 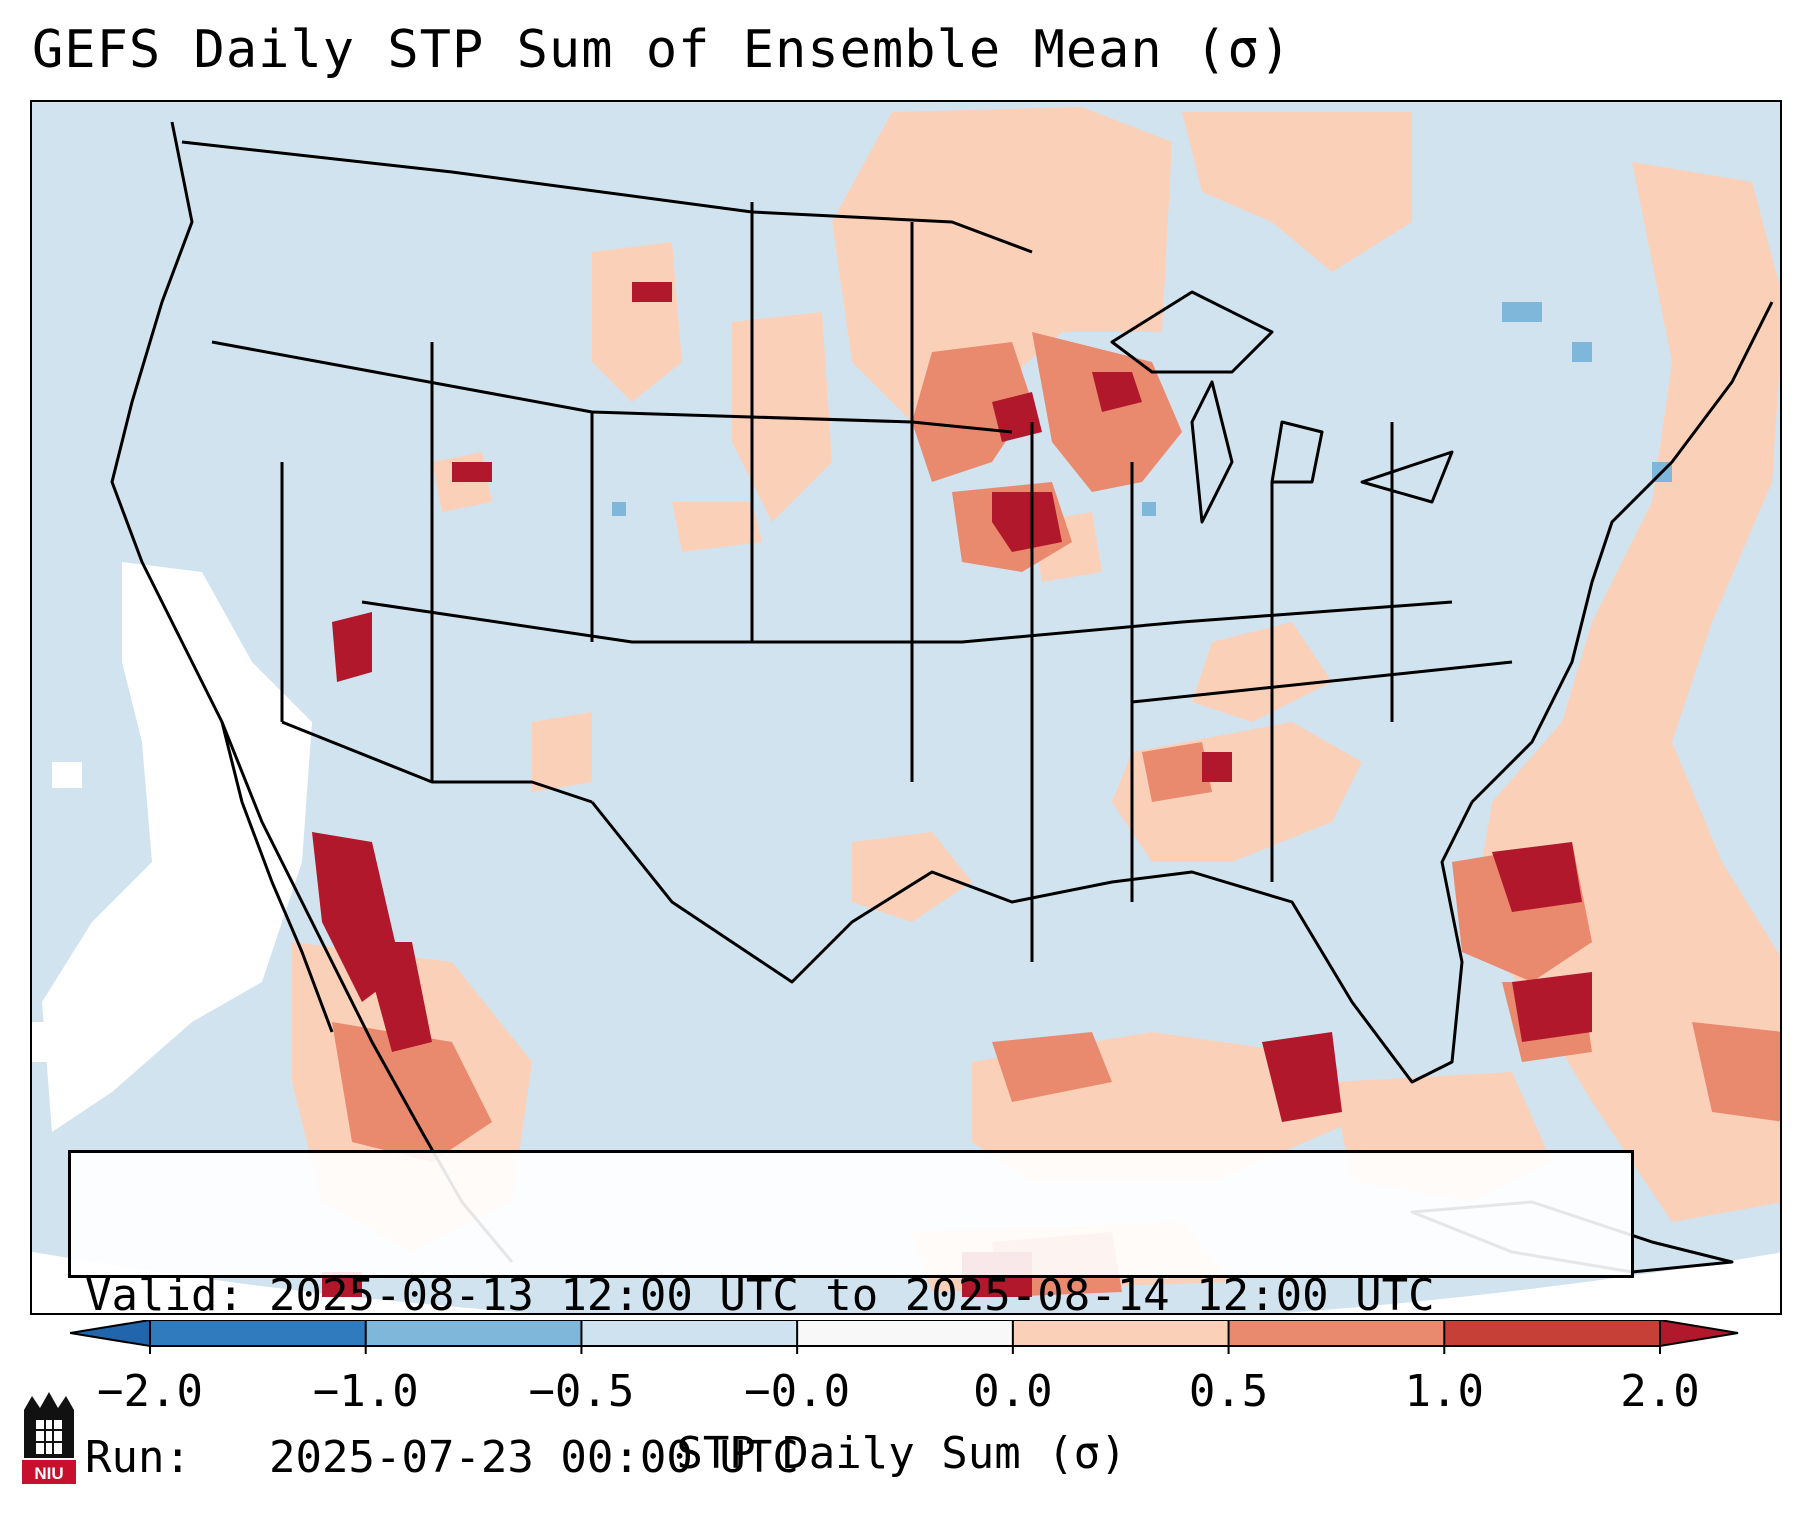 I want to click on valid-label: Valid:, so click(x=164, y=1295).